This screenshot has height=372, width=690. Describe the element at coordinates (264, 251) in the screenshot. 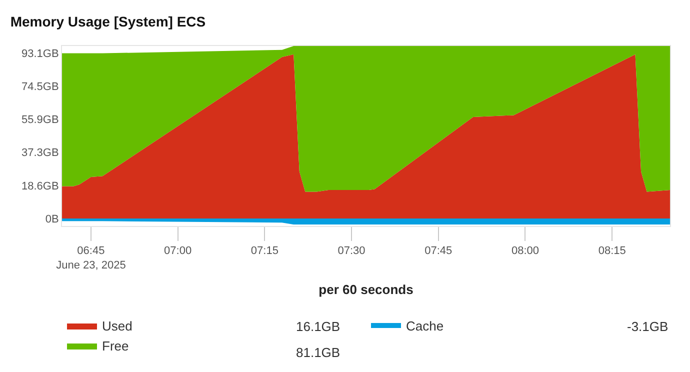

I see `x-tick-label: 07:15` at that location.